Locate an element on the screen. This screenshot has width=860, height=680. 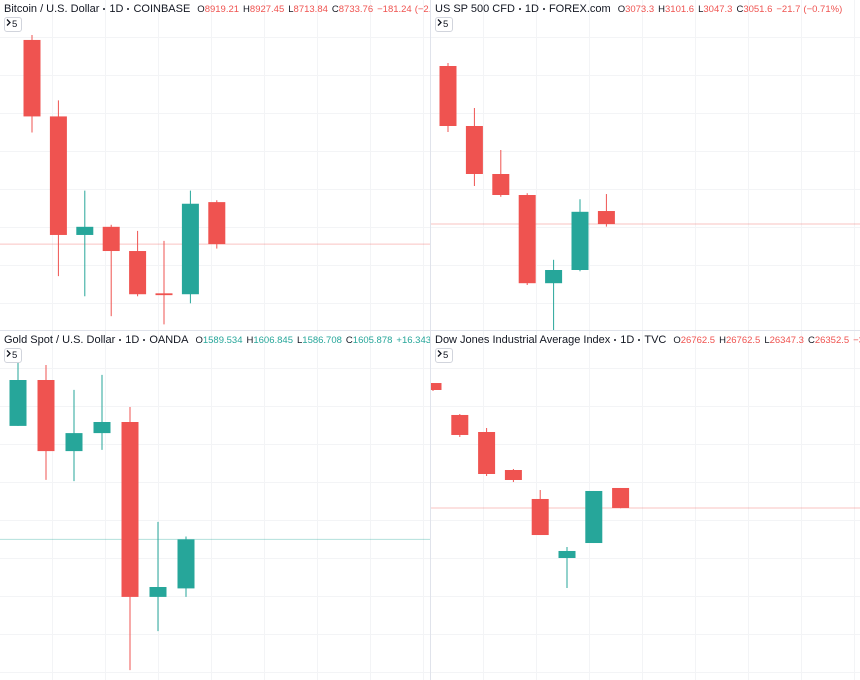
ohlc-item: C8733.76 is located at coordinates (352, 9).